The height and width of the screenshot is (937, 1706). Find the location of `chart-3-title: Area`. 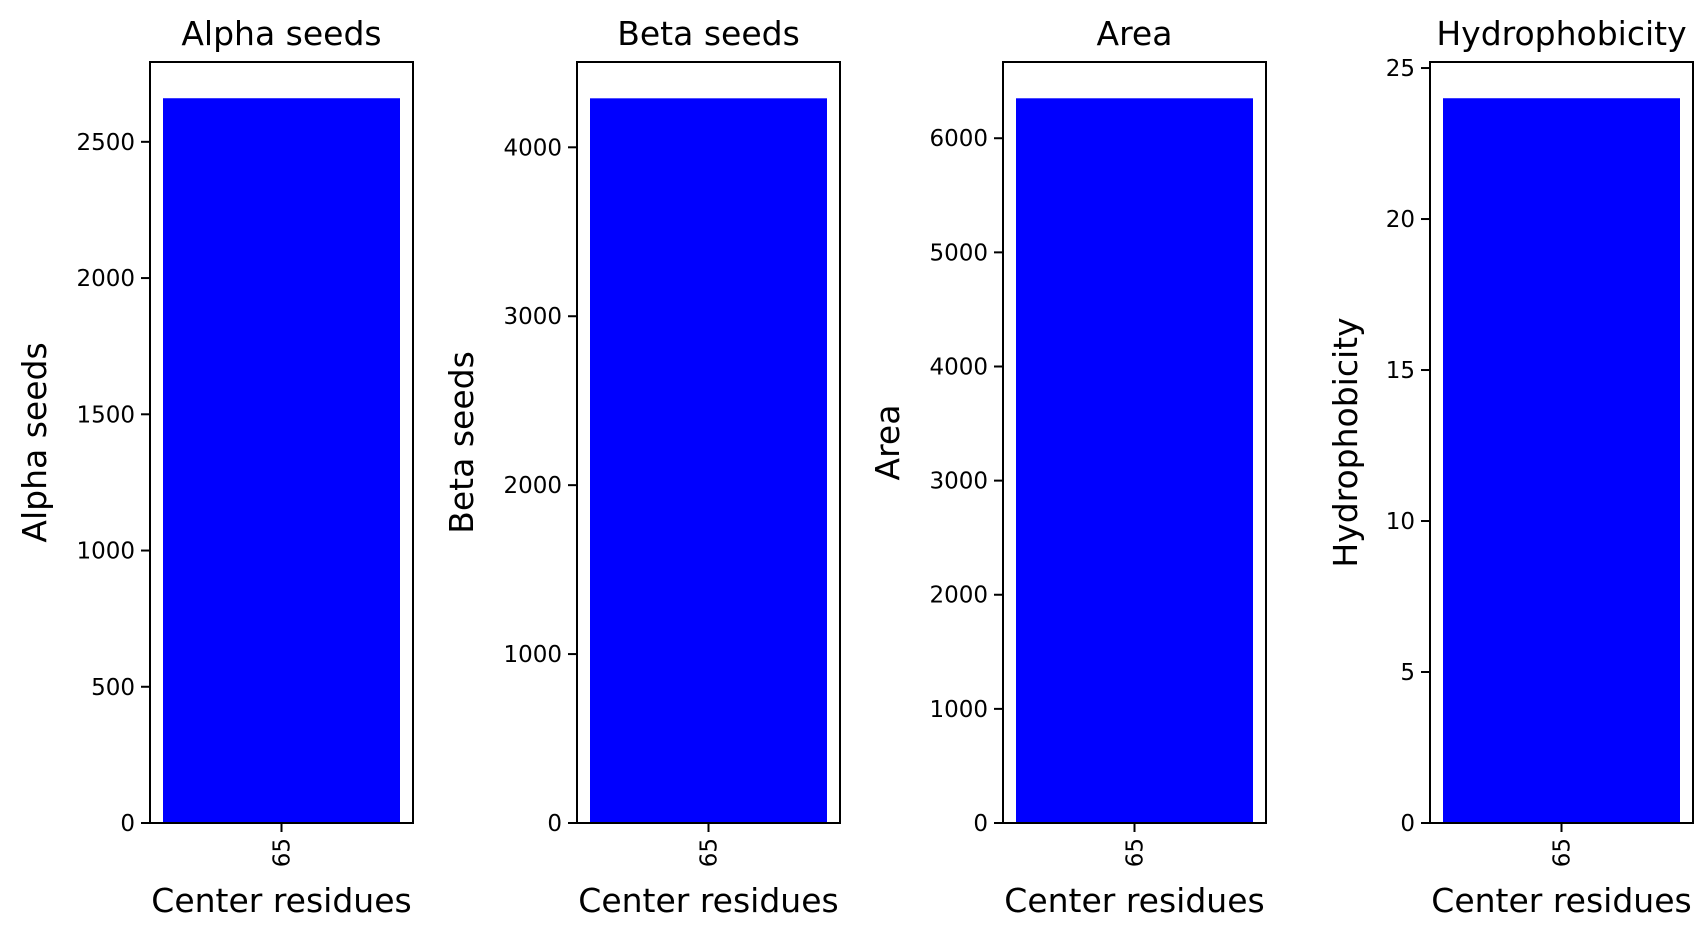

chart-3-title: Area is located at coordinates (1135, 33).